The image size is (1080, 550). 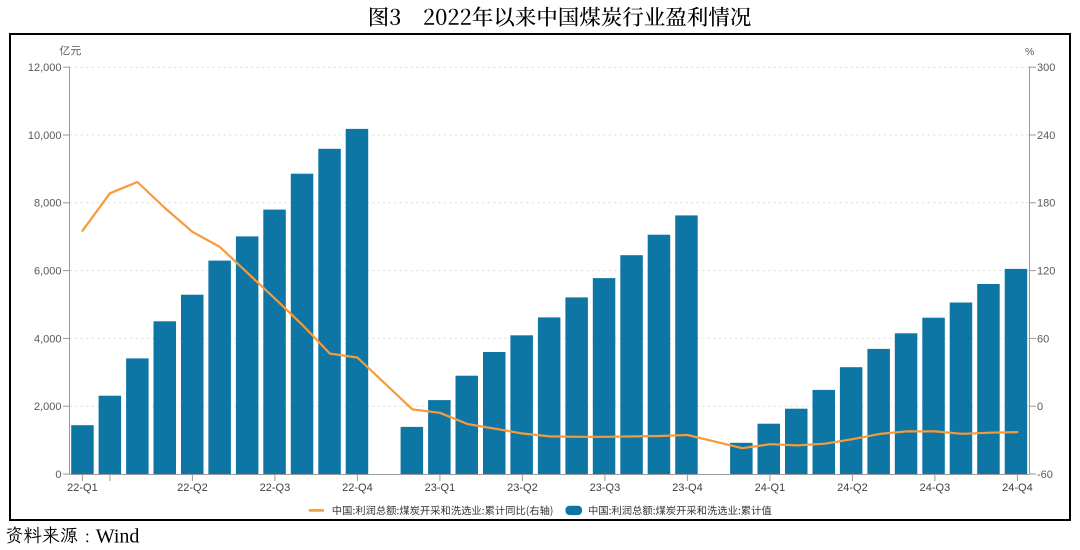 I want to click on svg-text: 4,000, so click(x=48, y=339).